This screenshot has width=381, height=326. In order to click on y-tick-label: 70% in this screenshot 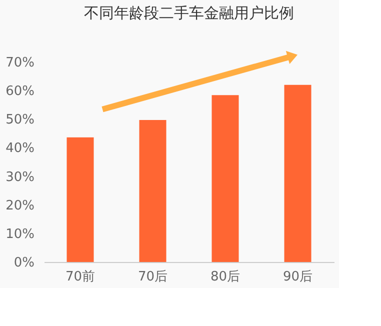, I will do `click(20, 63)`.